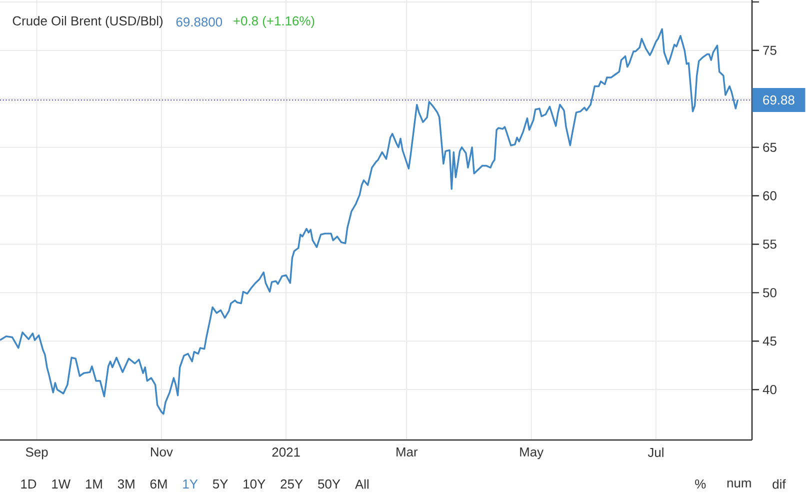  I want to click on text: 5Y, so click(220, 484).